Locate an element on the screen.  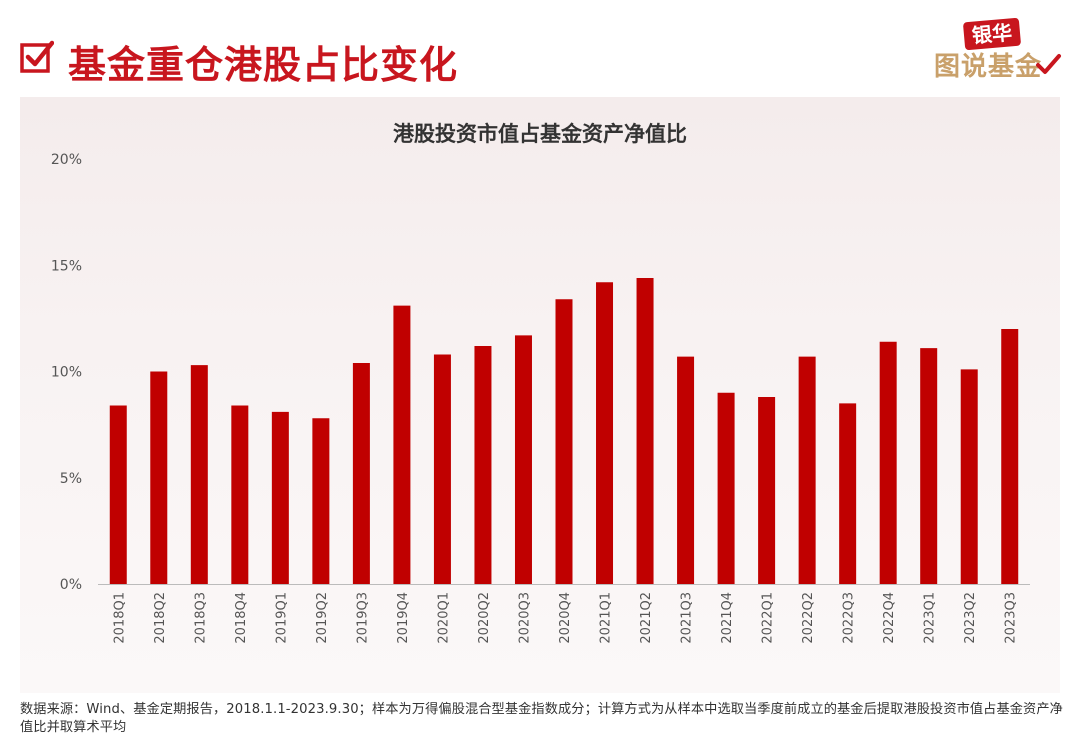
chart-title: 港股投资市值占基金资产净值比 is located at coordinates (540, 134).